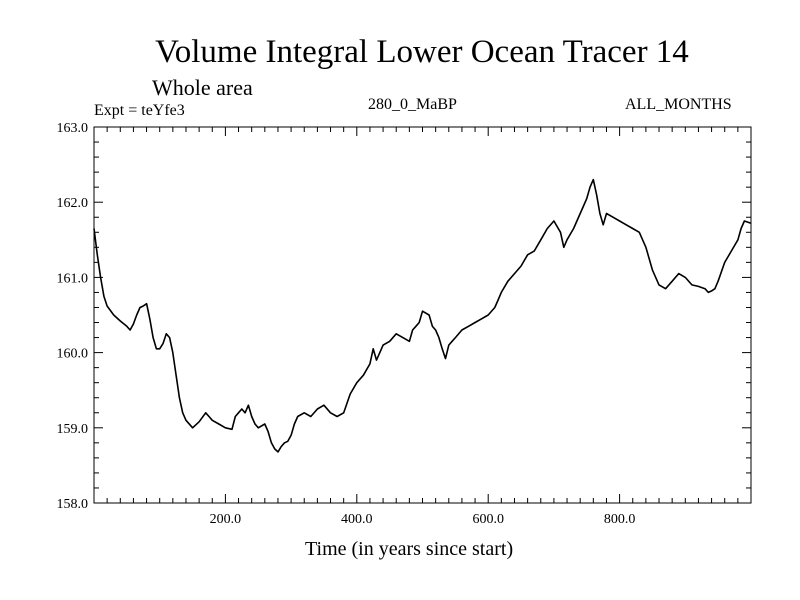 The height and width of the screenshot is (600, 800). I want to click on y-tick-label: 159.0, so click(73, 429).